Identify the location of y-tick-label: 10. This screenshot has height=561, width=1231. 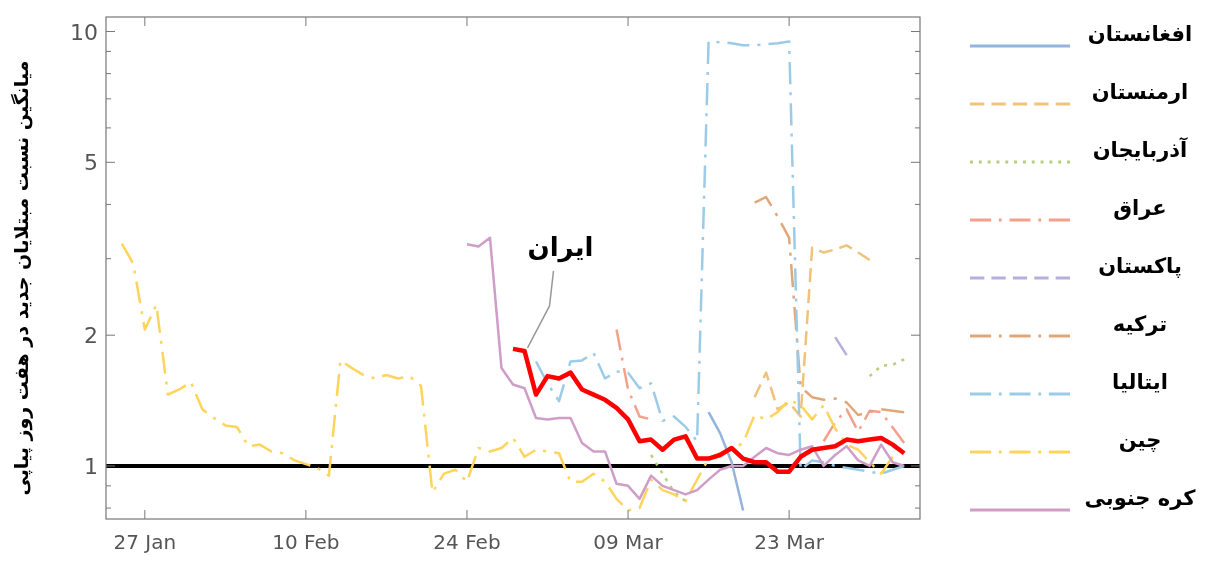
(84, 32).